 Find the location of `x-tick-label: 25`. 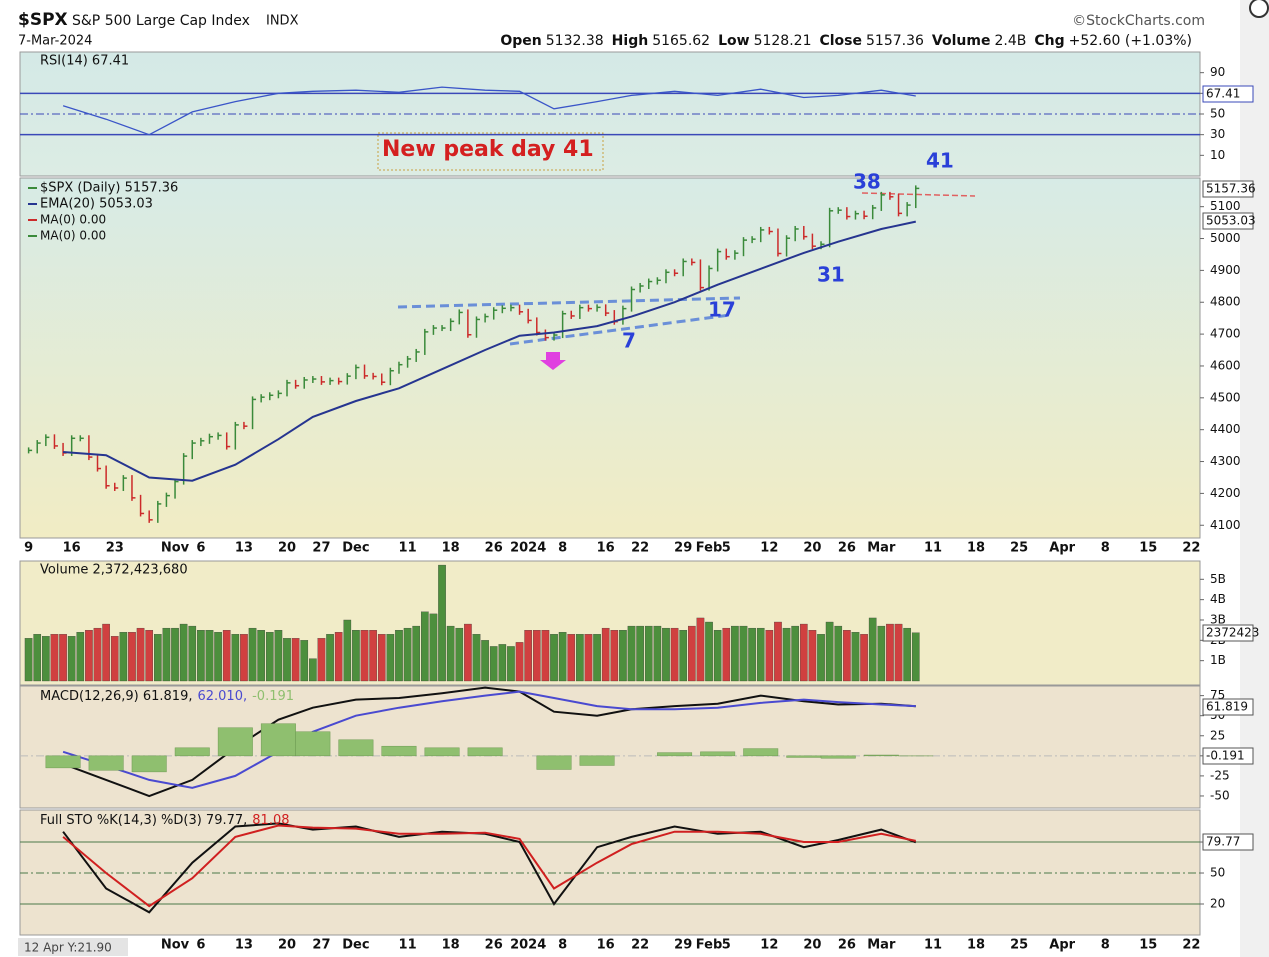

x-tick-label: 25 is located at coordinates (1019, 945).